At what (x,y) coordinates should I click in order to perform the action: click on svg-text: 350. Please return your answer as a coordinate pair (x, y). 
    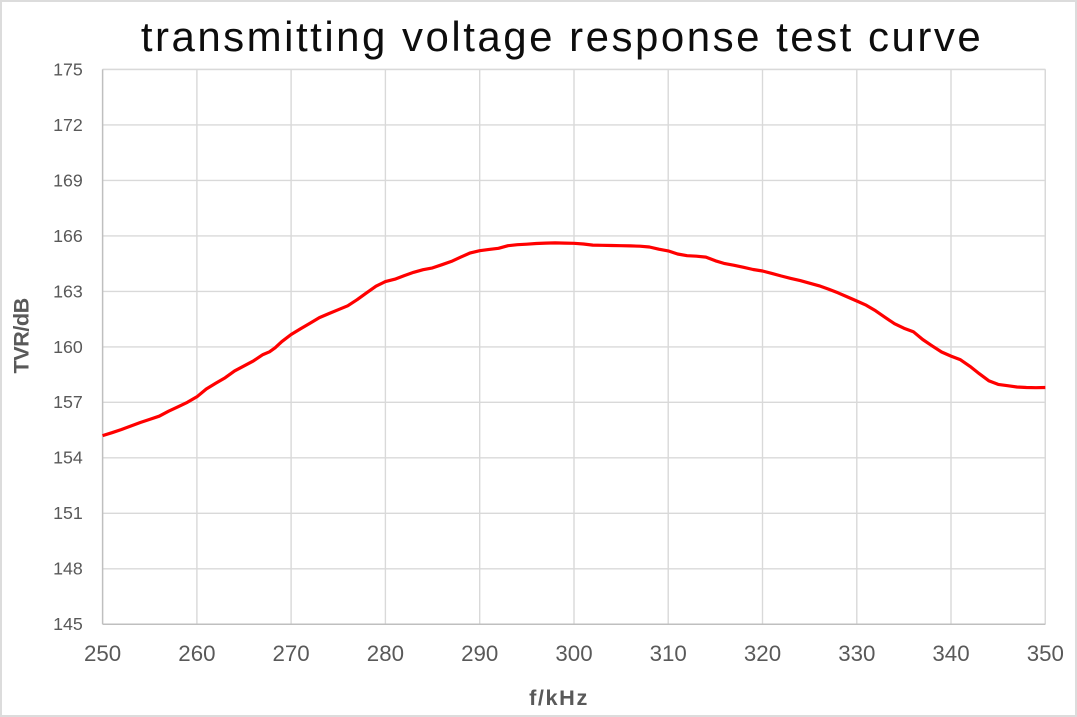
    Looking at the image, I should click on (1045, 653).